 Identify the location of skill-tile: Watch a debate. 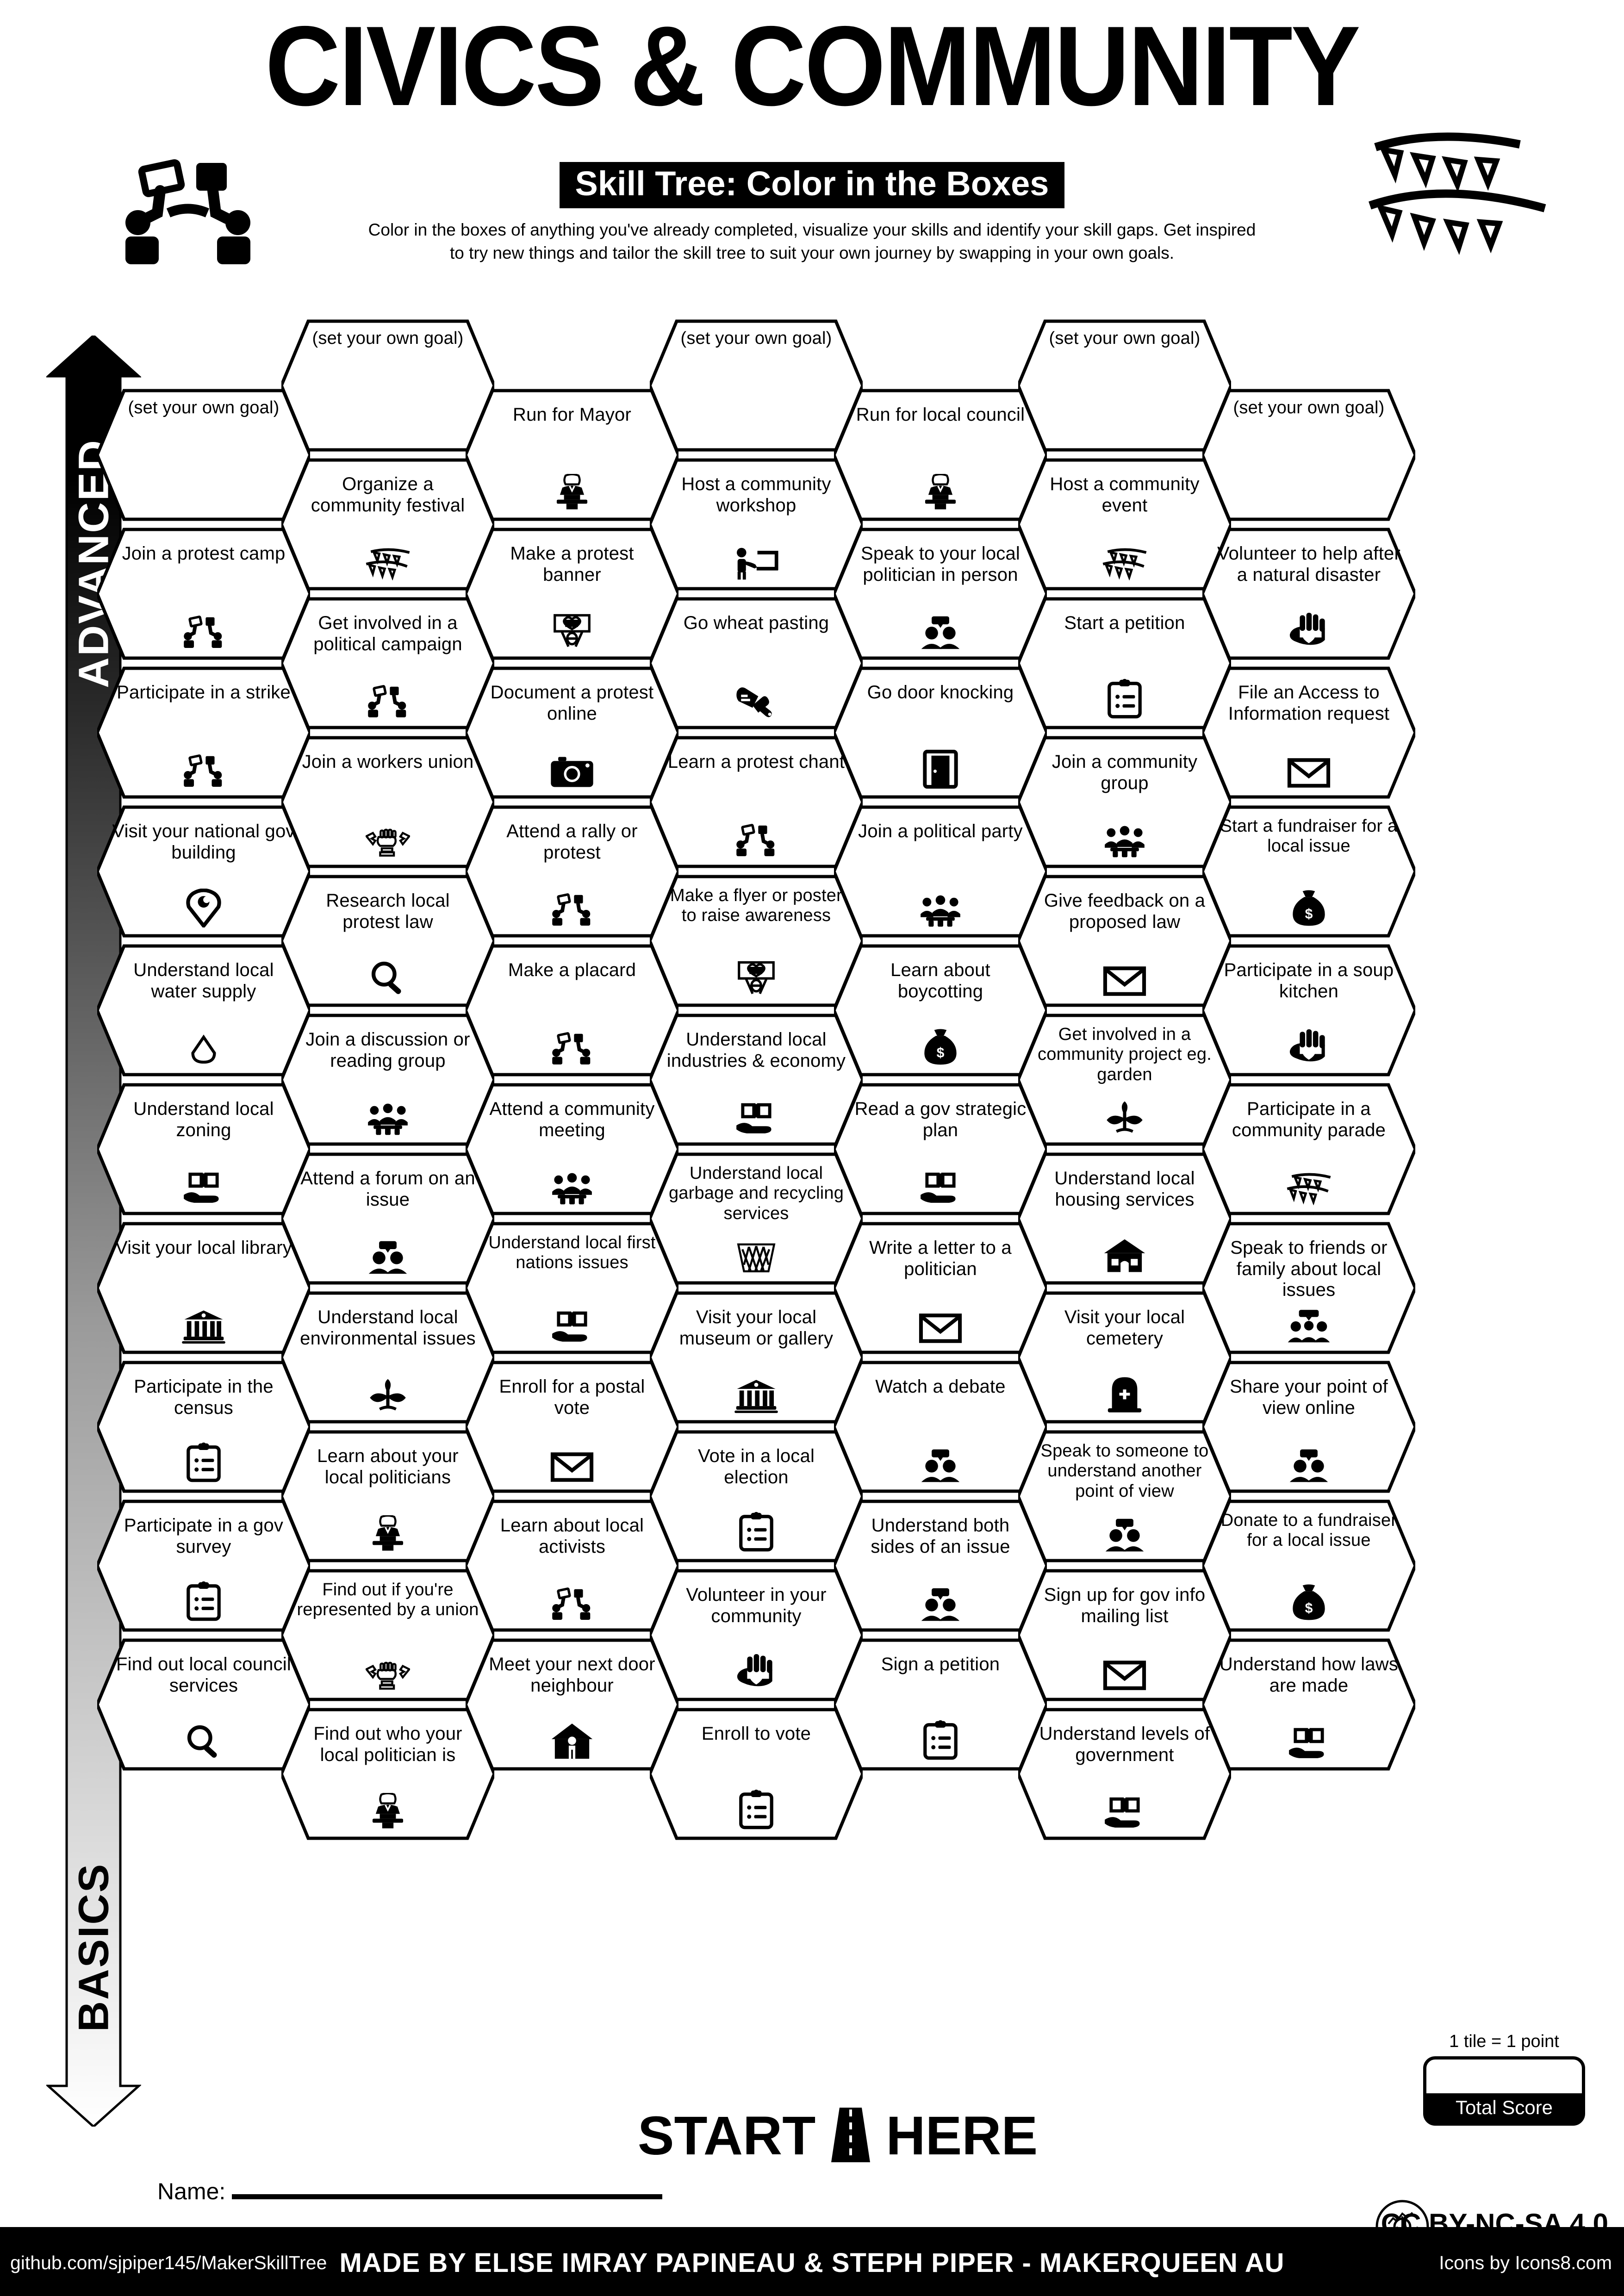
(940, 1427).